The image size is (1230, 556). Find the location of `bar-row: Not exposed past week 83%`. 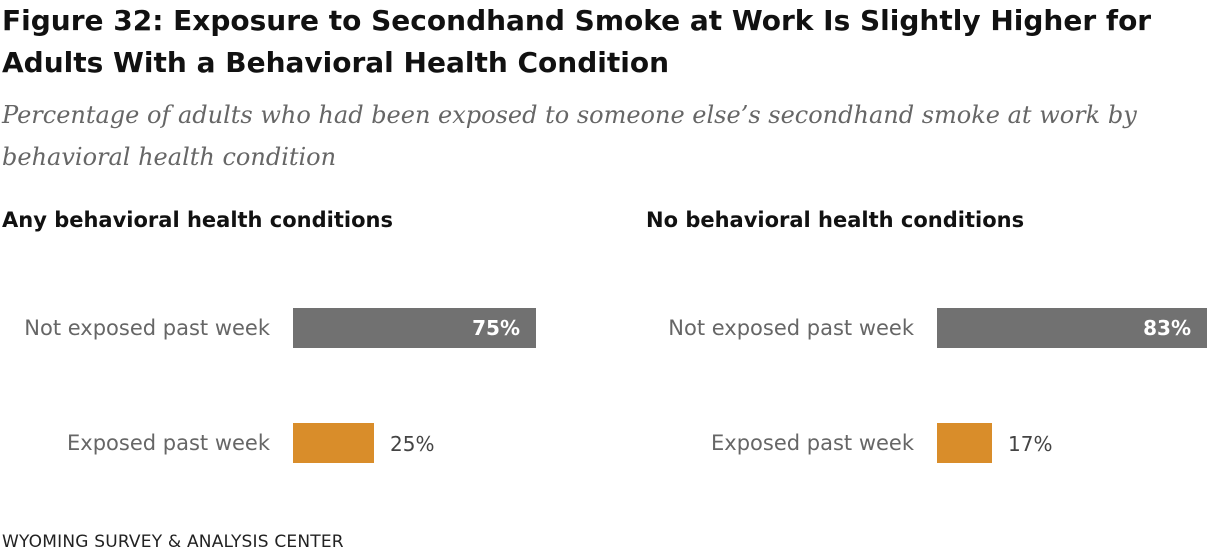

bar-row: Not exposed past week 83% is located at coordinates (936, 328).